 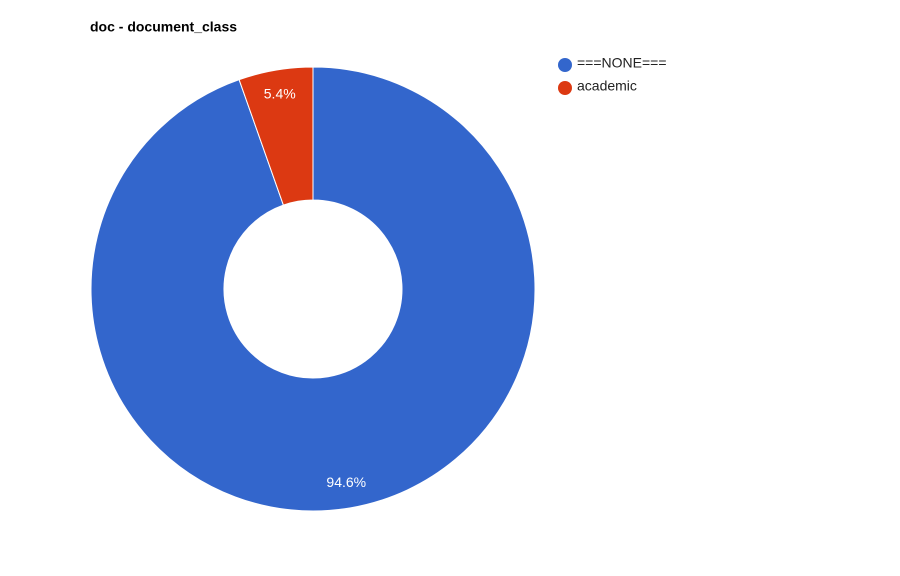 What do you see at coordinates (346, 482) in the screenshot?
I see `slice-label: 94.6%` at bounding box center [346, 482].